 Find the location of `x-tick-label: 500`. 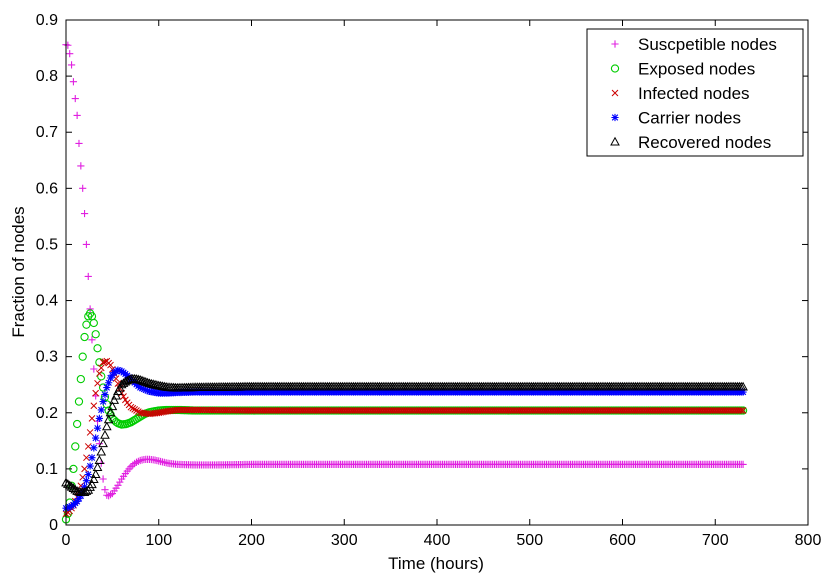

x-tick-label: 500 is located at coordinates (529, 540).